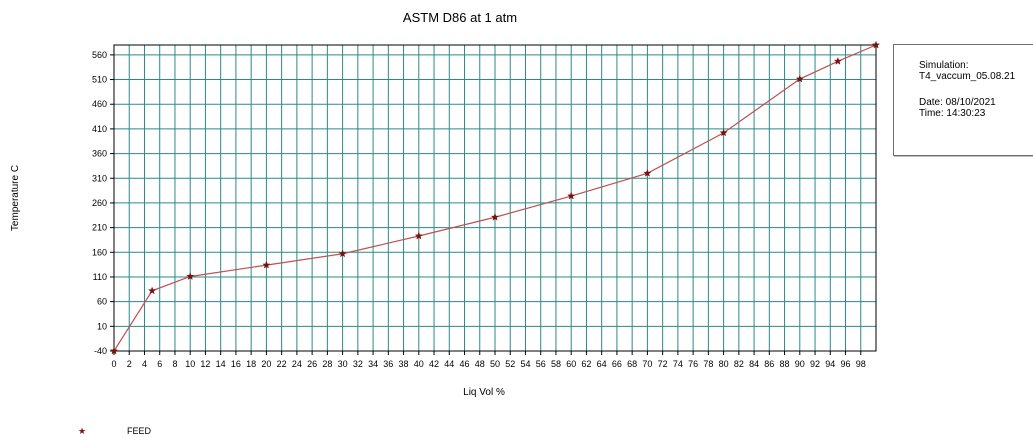 This screenshot has height=437, width=1033. I want to click on x-tick-label: 62, so click(586, 364).